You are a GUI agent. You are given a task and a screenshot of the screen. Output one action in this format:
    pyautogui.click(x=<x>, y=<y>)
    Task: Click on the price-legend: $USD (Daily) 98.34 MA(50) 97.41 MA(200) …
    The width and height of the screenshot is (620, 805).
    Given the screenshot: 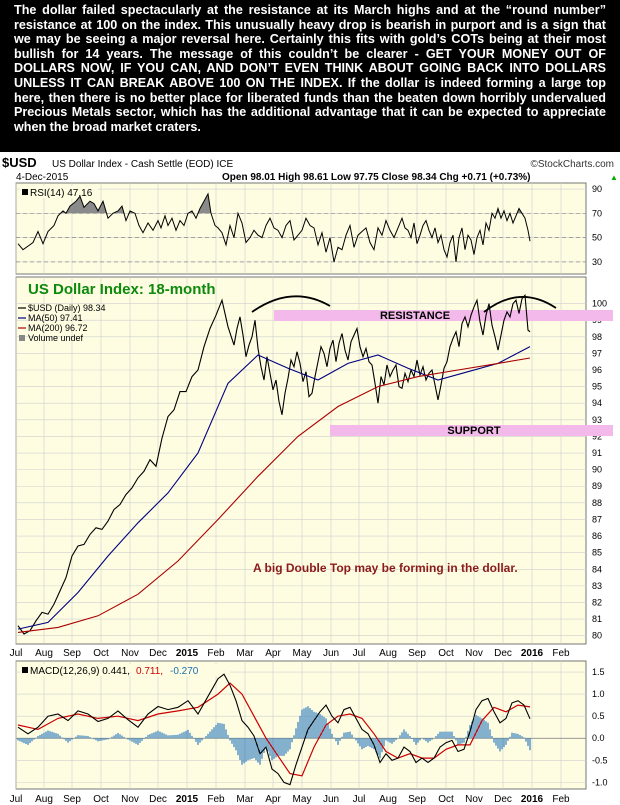 What is the action you would take?
    pyautogui.click(x=62, y=323)
    